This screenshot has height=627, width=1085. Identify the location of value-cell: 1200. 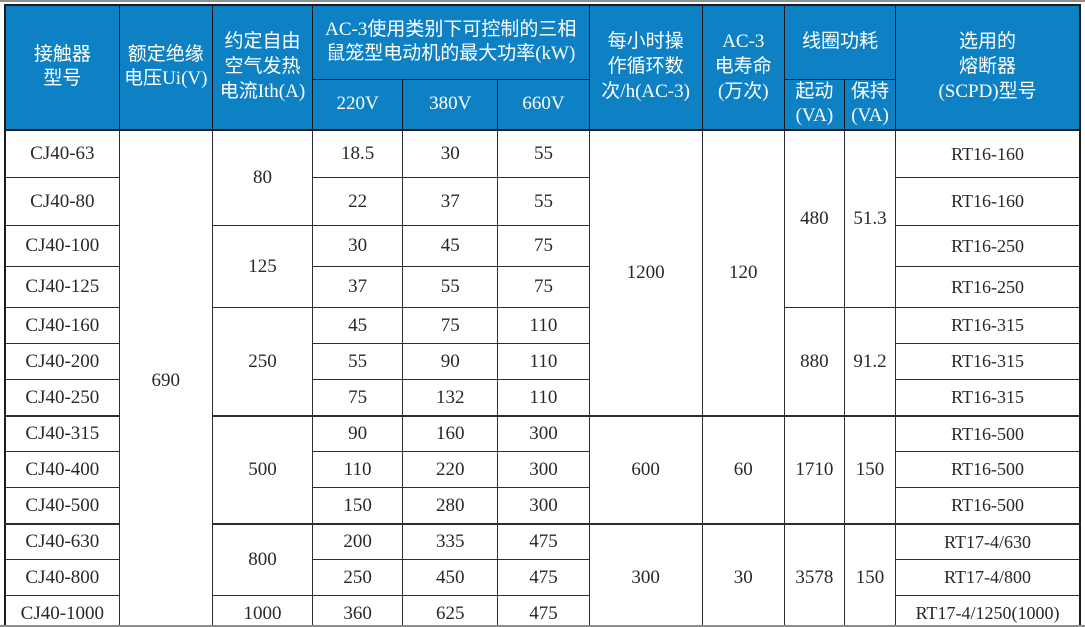
(645, 272).